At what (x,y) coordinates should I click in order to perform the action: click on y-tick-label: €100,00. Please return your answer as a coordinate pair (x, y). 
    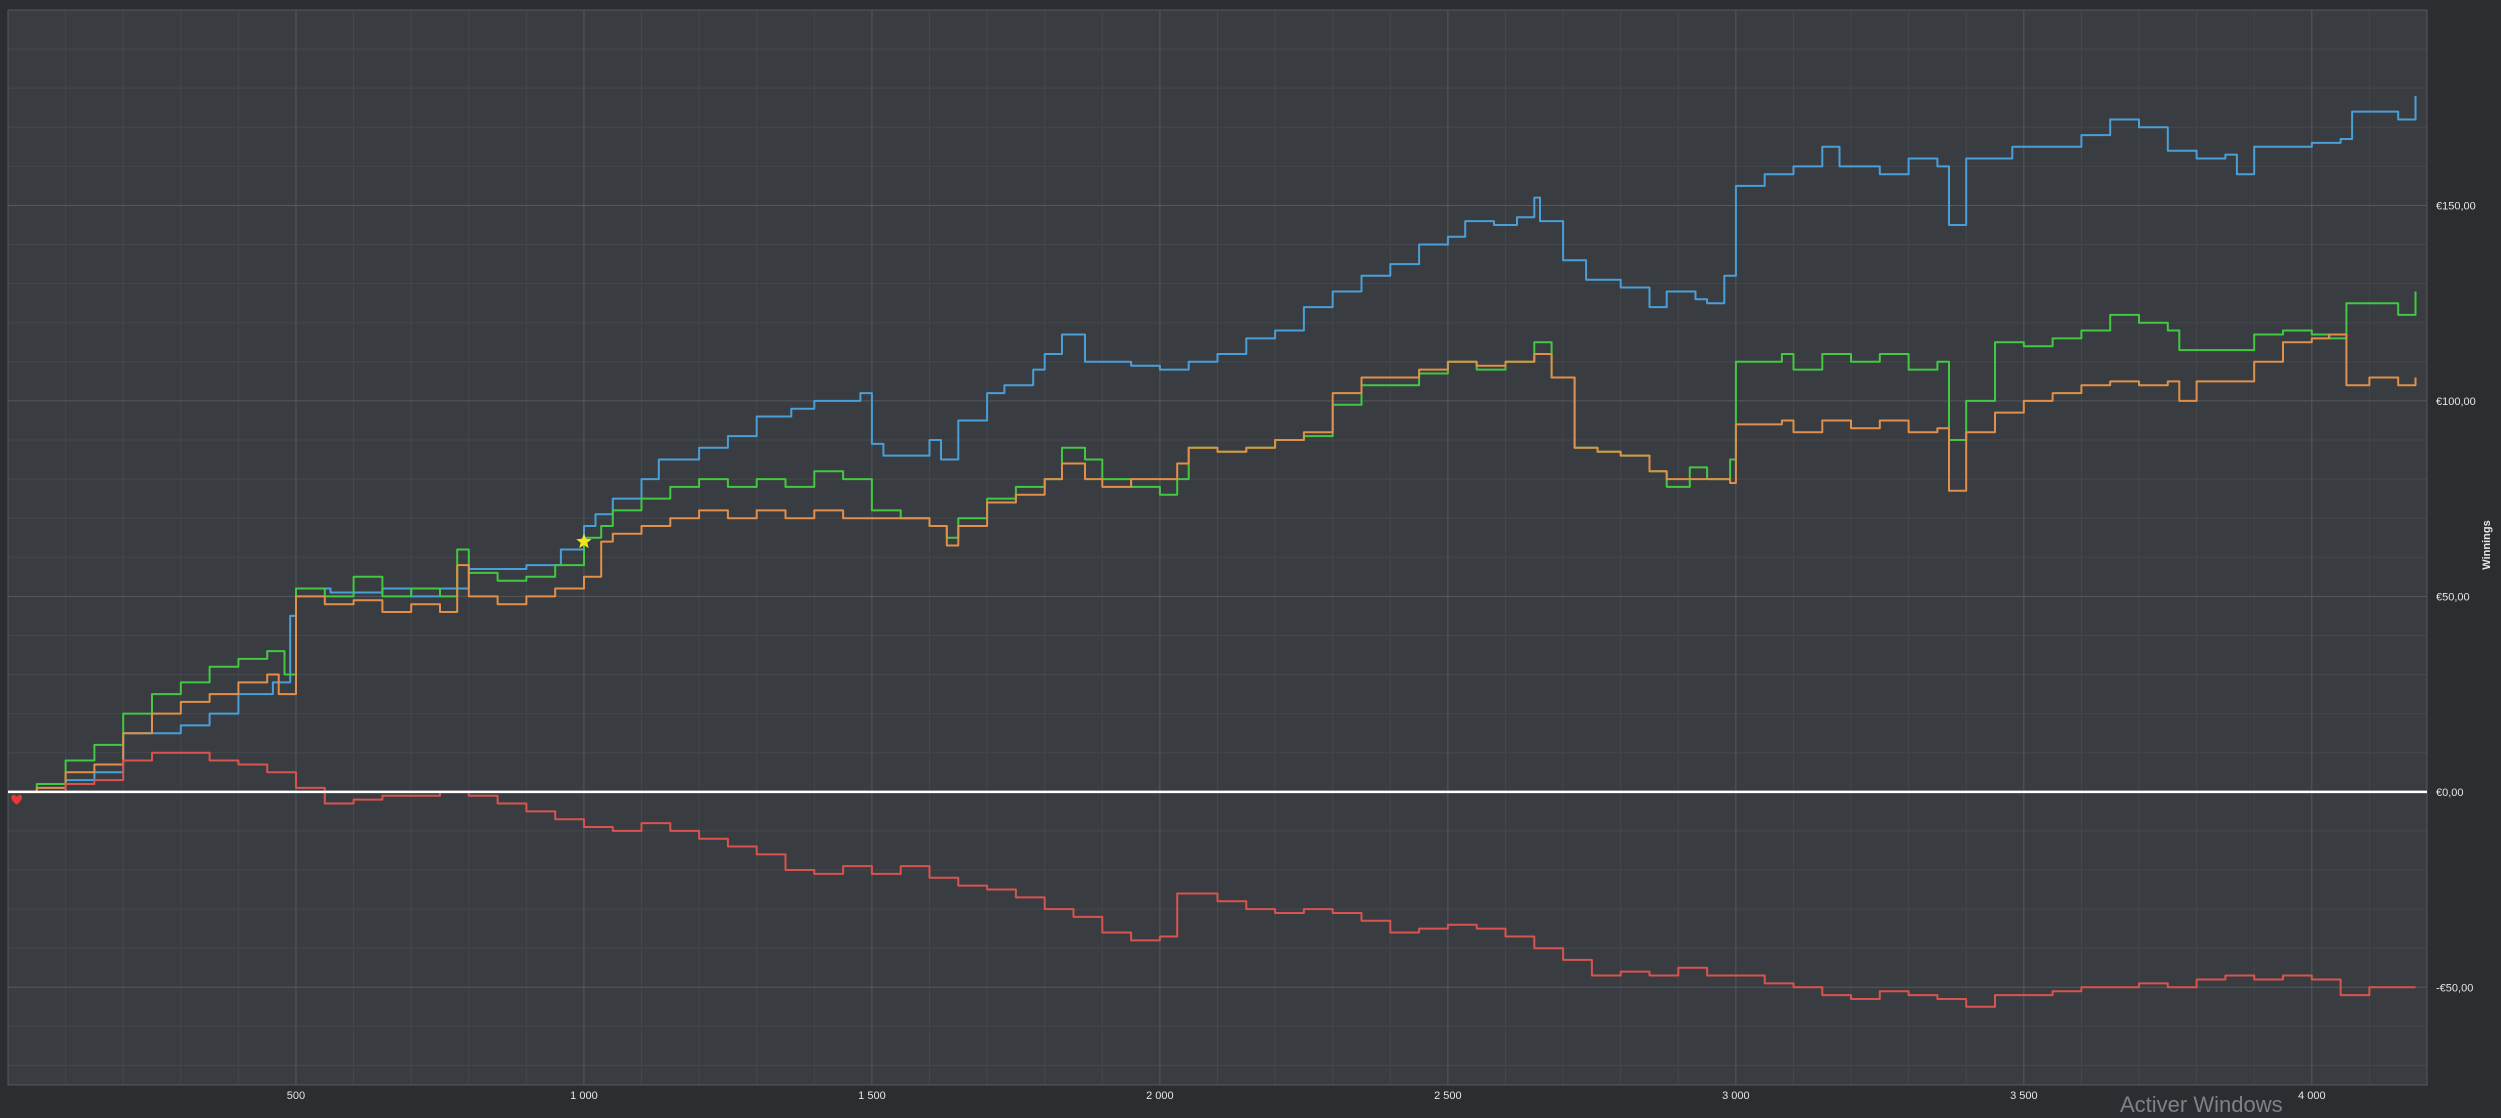
    Looking at the image, I should click on (2456, 402).